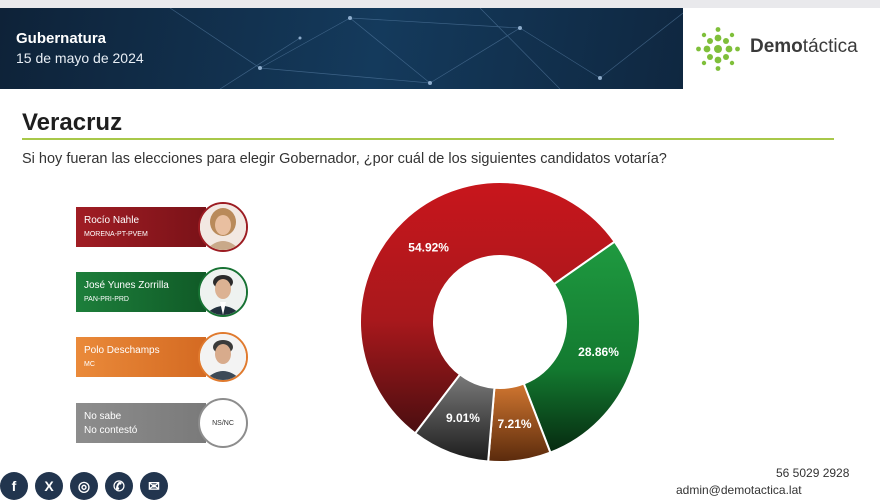 Image resolution: width=880 pixels, height=500 pixels. Describe the element at coordinates (739, 490) in the screenshot. I see `footer-email: admin@demotactica.lat` at that location.